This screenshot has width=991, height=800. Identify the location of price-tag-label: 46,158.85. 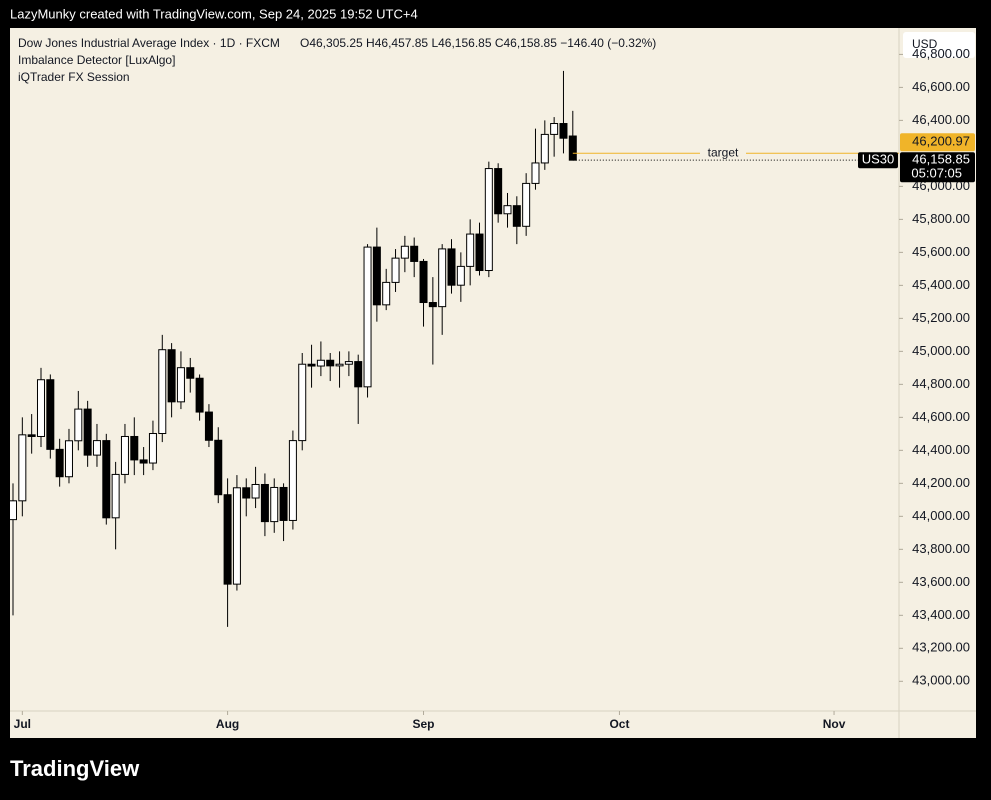
(941, 159).